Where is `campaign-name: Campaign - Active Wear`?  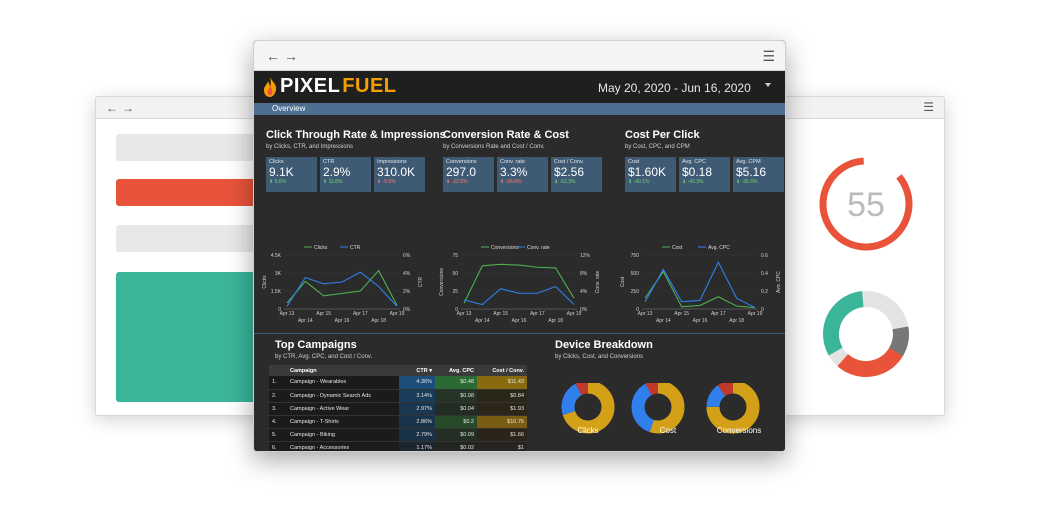 campaign-name: Campaign - Active Wear is located at coordinates (343, 409).